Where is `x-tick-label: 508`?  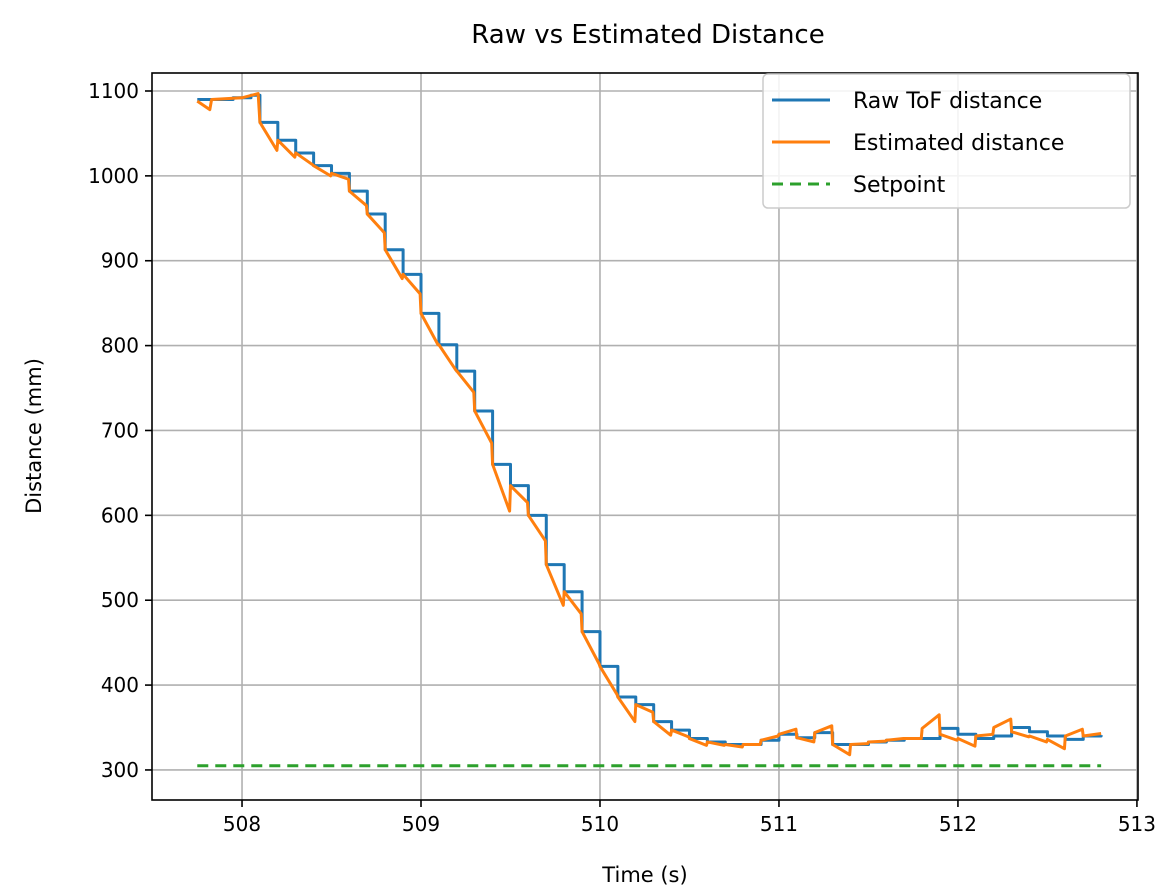 x-tick-label: 508 is located at coordinates (242, 824).